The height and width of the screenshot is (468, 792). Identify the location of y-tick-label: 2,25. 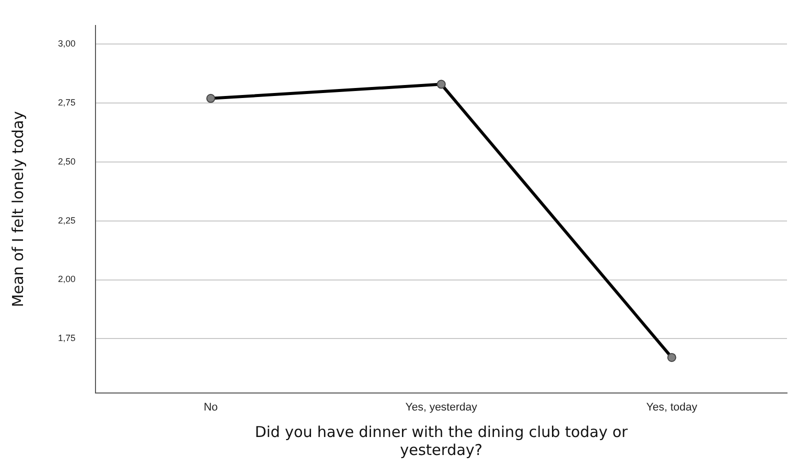
(67, 220).